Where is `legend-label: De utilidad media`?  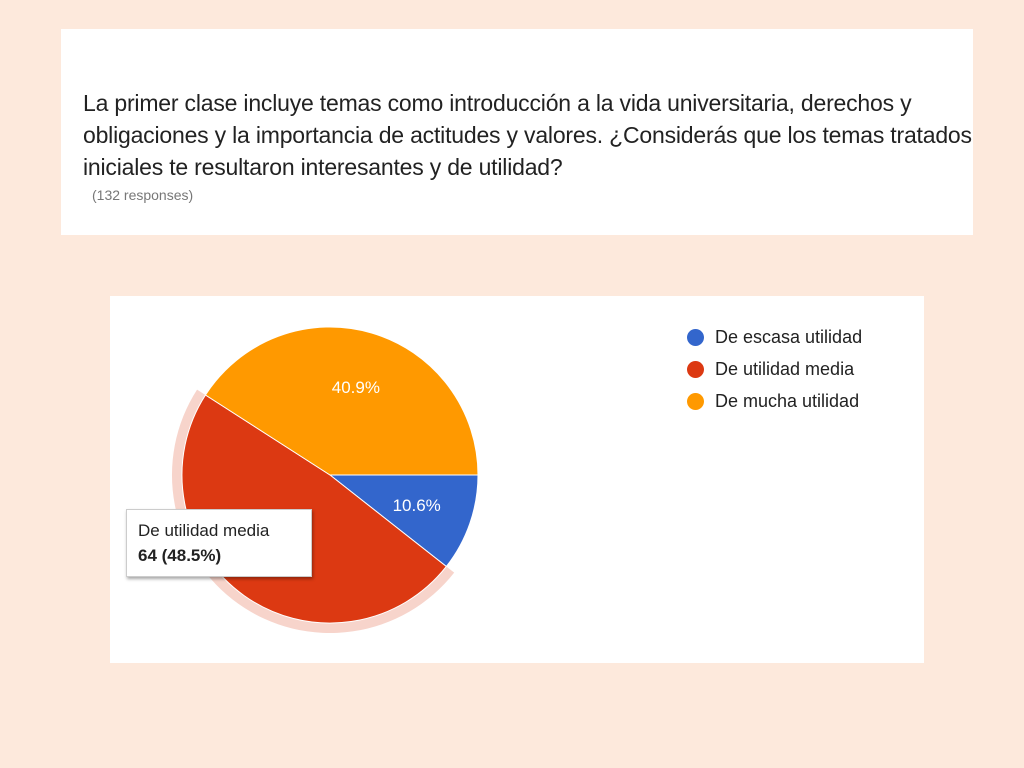
legend-label: De utilidad media is located at coordinates (785, 368).